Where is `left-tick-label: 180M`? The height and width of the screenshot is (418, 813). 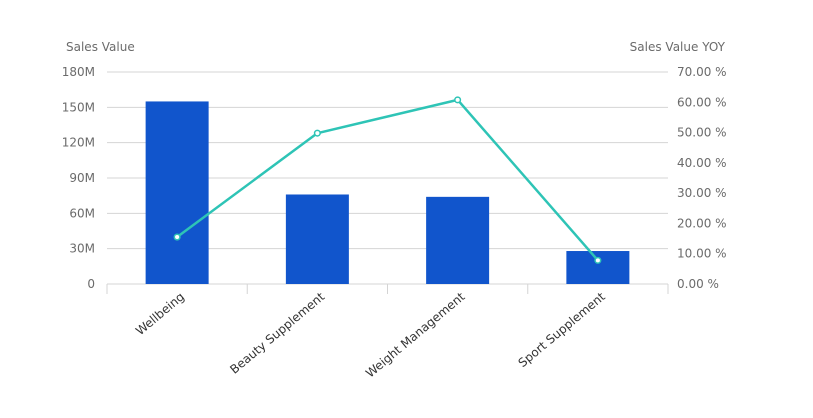
left-tick-label: 180M is located at coordinates (78, 72).